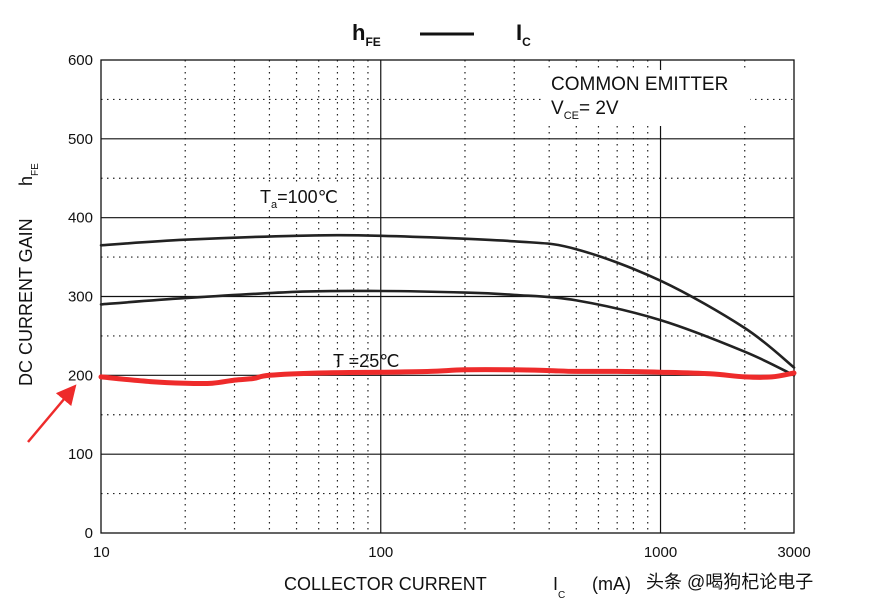  Describe the element at coordinates (523, 34) in the screenshot. I see `chart-title-secondary: IC` at that location.